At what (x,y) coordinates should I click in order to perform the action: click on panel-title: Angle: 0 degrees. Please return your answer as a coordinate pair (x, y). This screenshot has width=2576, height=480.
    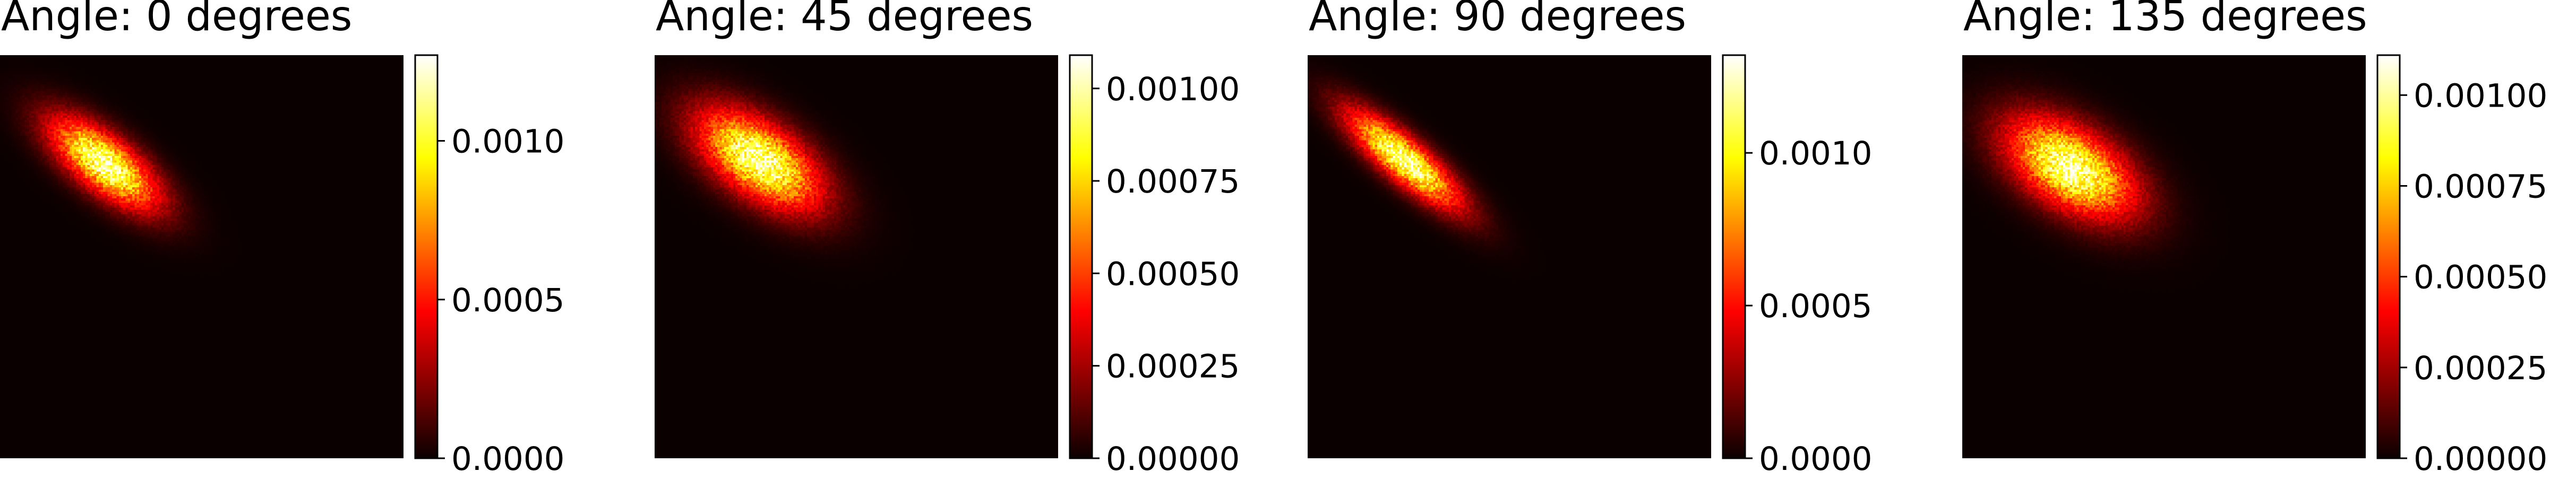
    Looking at the image, I should click on (176, 20).